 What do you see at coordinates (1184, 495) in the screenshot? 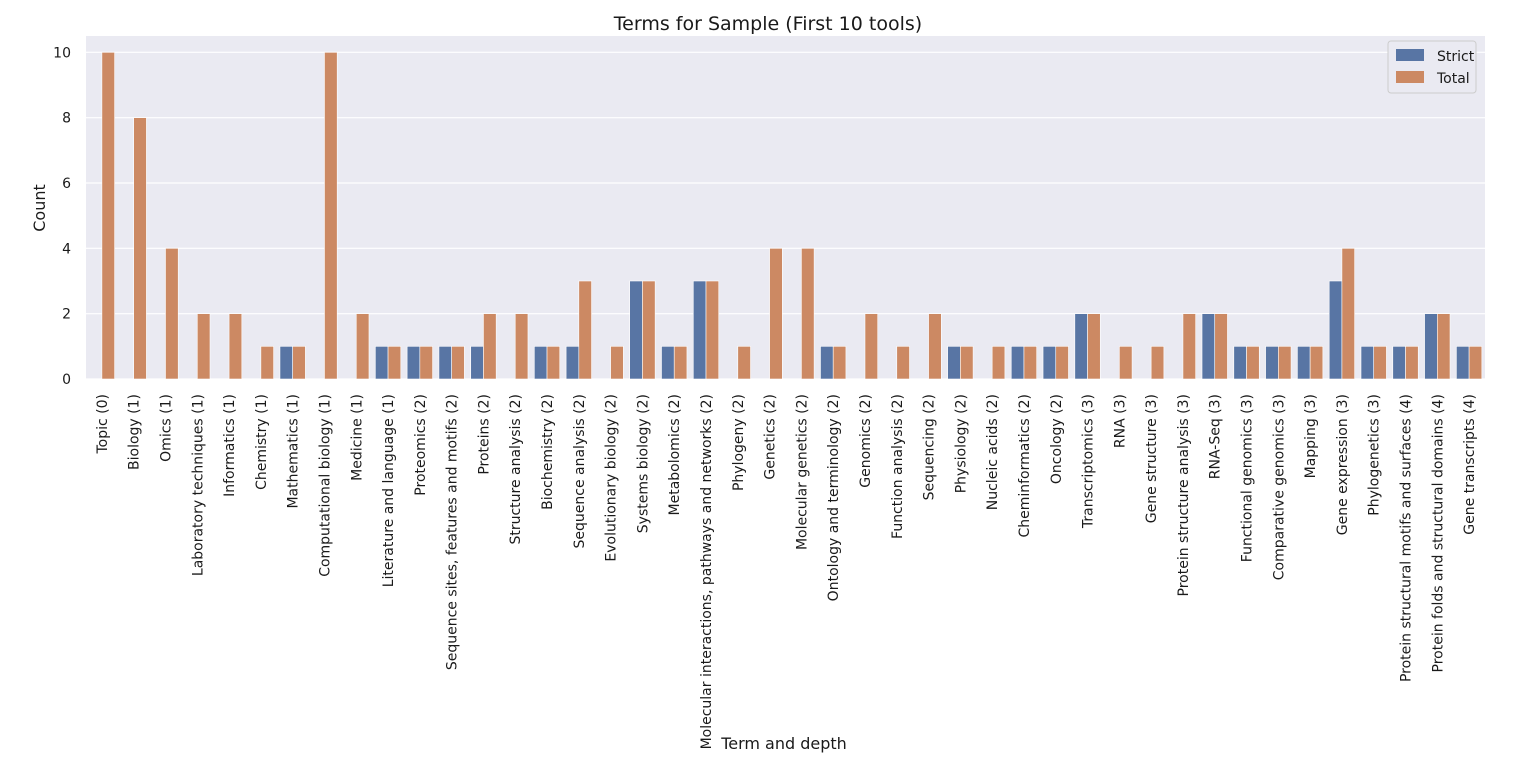
I see `x-tick-label: Protein structure analysis (3)` at bounding box center [1184, 495].